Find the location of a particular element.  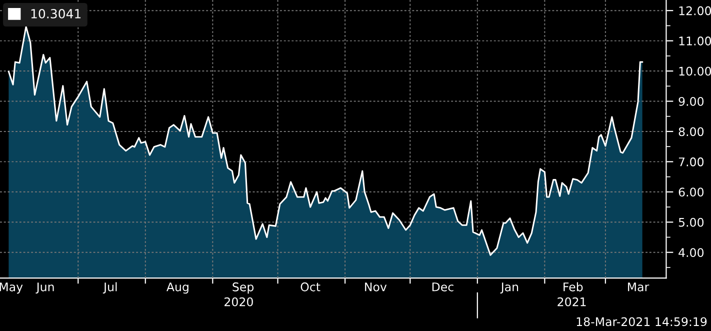

x-tick-label: May is located at coordinates (11, 288).